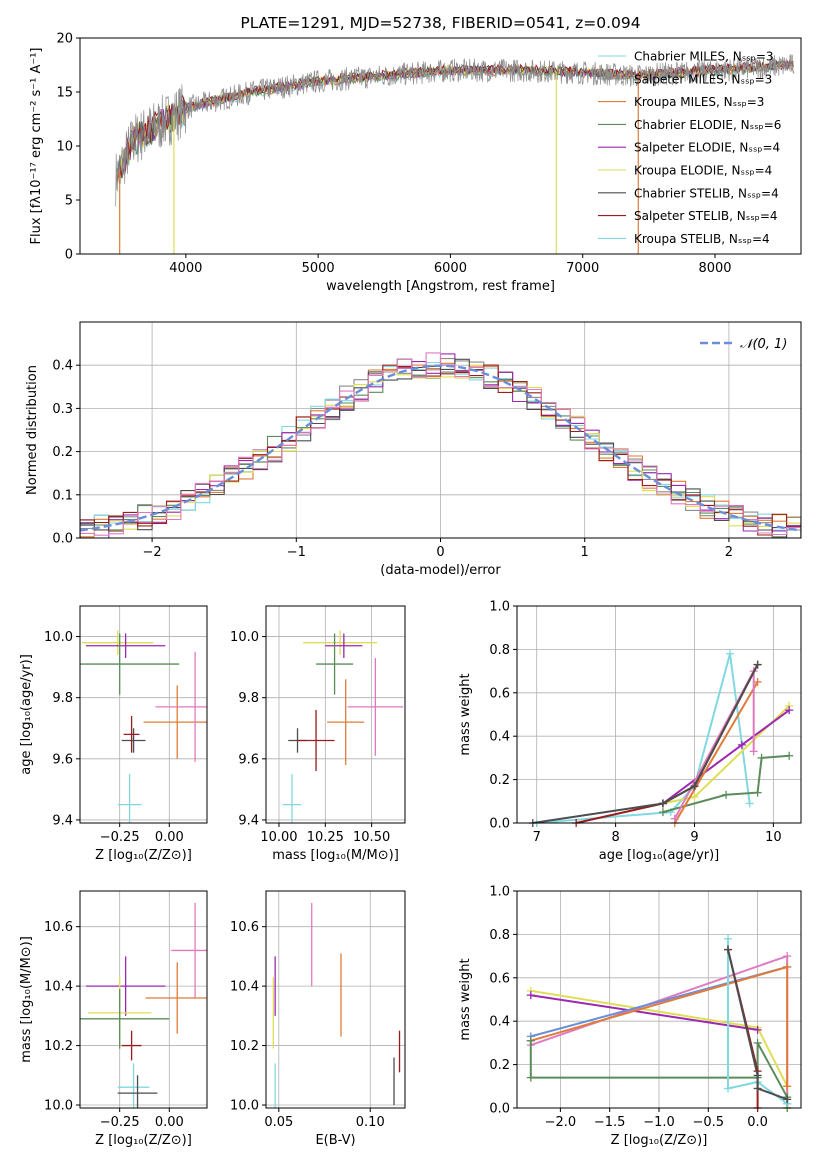  Describe the element at coordinates (440, 552) in the screenshot. I see `x-tick-label: 0` at that location.